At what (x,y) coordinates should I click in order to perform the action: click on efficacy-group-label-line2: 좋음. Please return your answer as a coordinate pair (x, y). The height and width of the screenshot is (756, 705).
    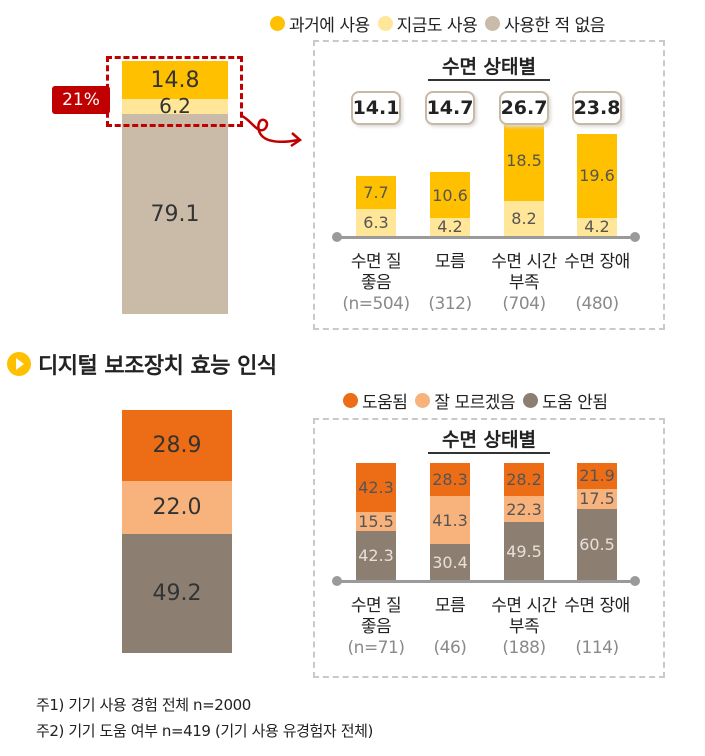
    Looking at the image, I should click on (376, 627).